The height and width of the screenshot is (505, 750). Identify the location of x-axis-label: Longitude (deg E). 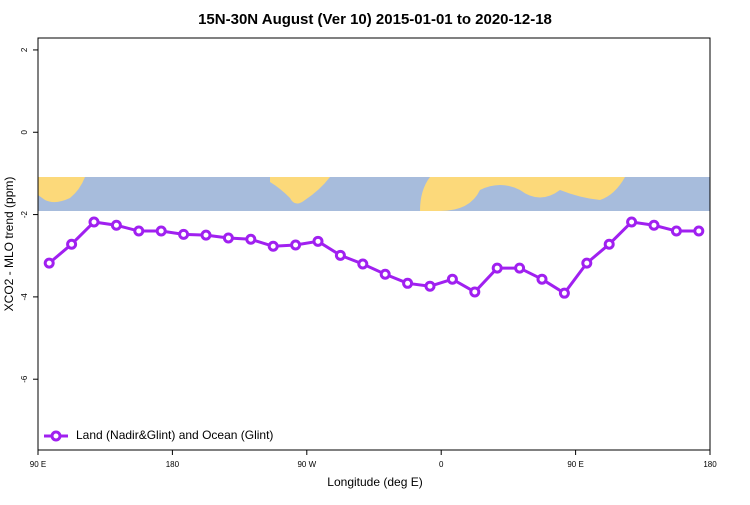
(374, 482).